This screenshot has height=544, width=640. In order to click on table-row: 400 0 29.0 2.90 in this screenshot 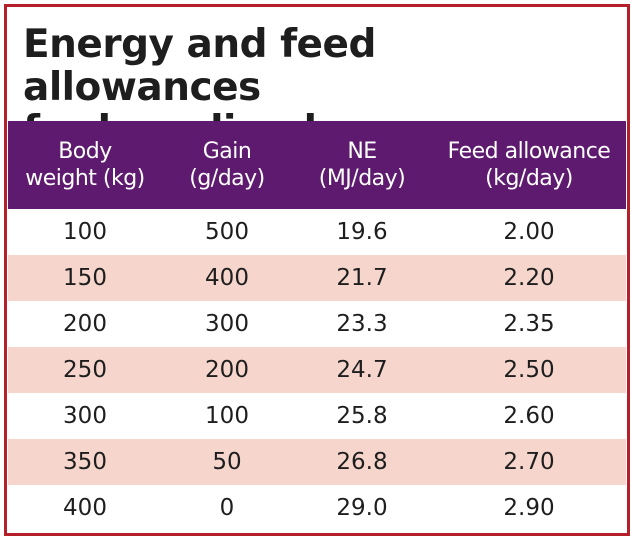, I will do `click(317, 508)`.